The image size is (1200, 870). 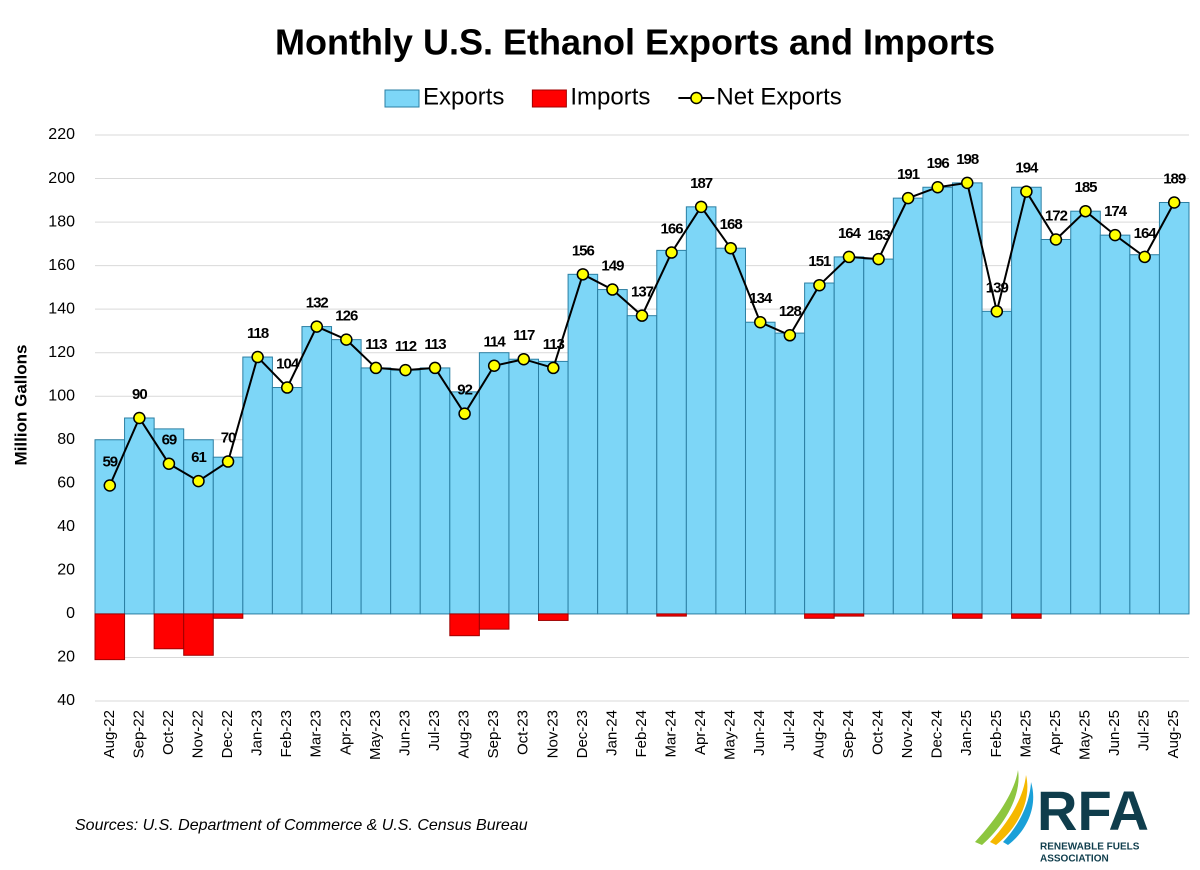 What do you see at coordinates (730, 735) in the screenshot?
I see `x-tick-label: May-24` at bounding box center [730, 735].